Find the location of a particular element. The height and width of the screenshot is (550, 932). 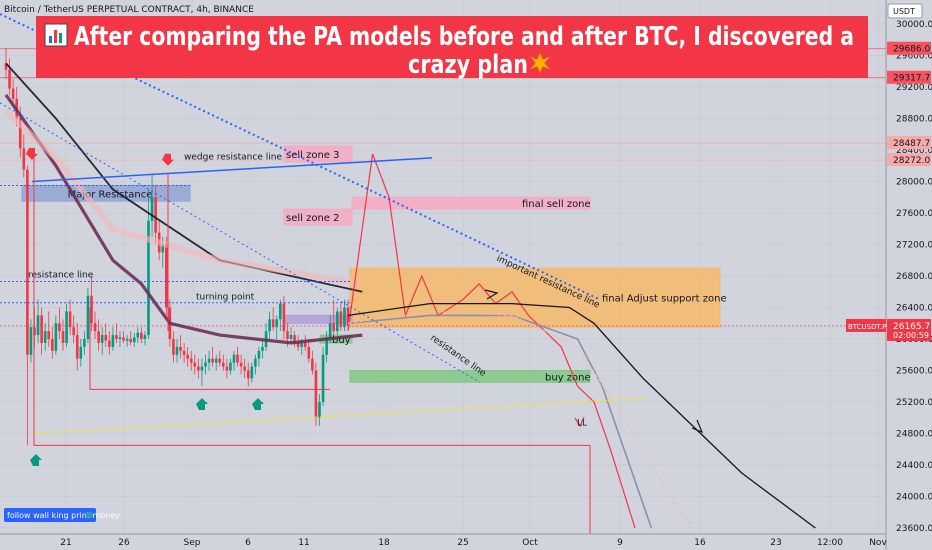

price-tick-label: 26400.0 is located at coordinates (914, 309).